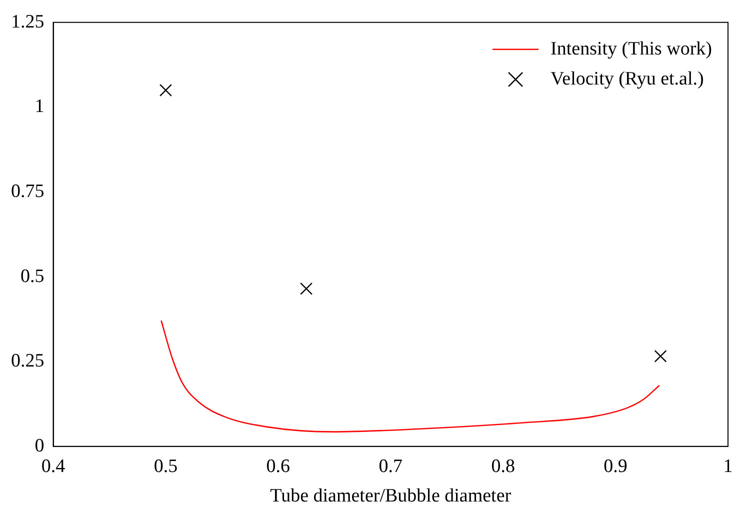 The width and height of the screenshot is (746, 520). I want to click on legend-label: Intensity (This work), so click(631, 49).